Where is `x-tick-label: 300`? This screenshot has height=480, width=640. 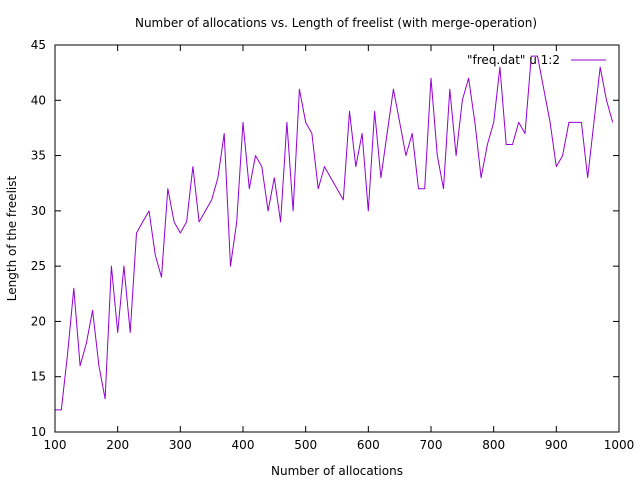 x-tick-label: 300 is located at coordinates (180, 445).